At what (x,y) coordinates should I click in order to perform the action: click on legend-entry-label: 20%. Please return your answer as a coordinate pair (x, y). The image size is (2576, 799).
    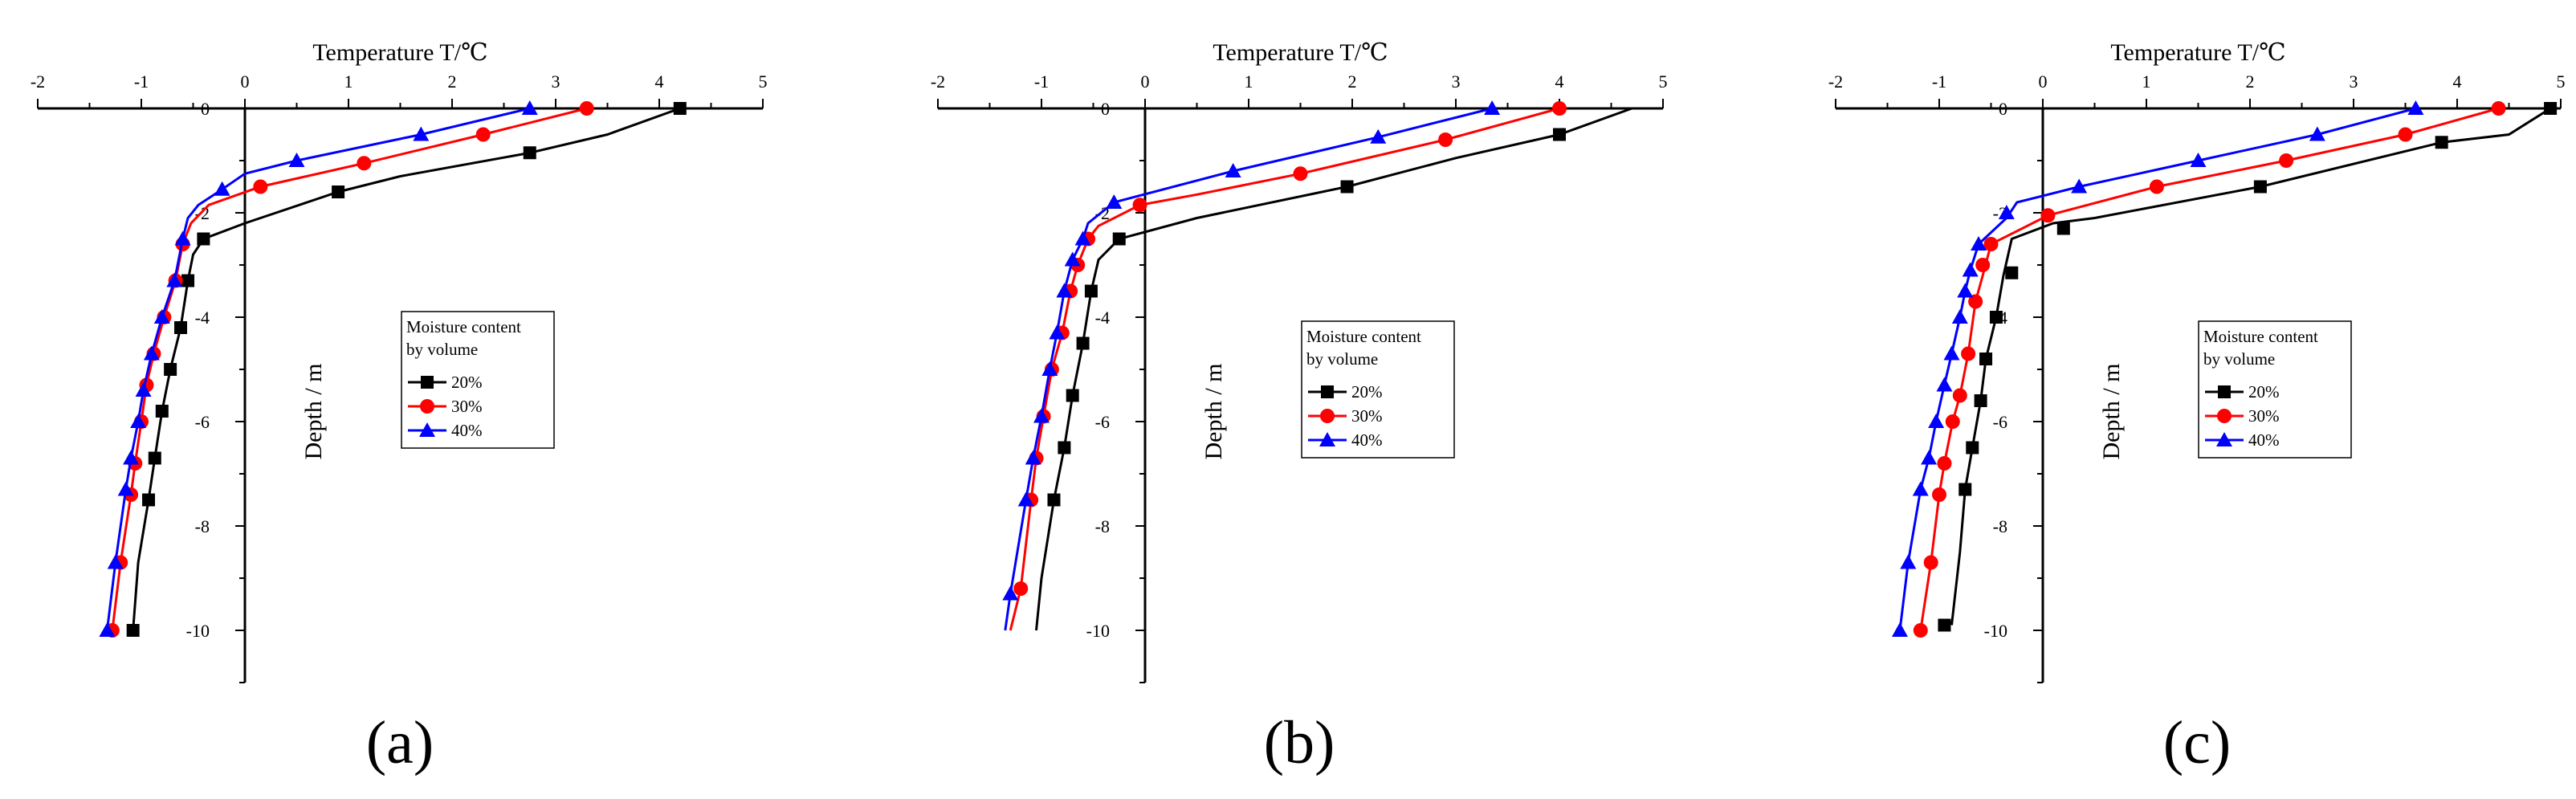
    Looking at the image, I should click on (467, 382).